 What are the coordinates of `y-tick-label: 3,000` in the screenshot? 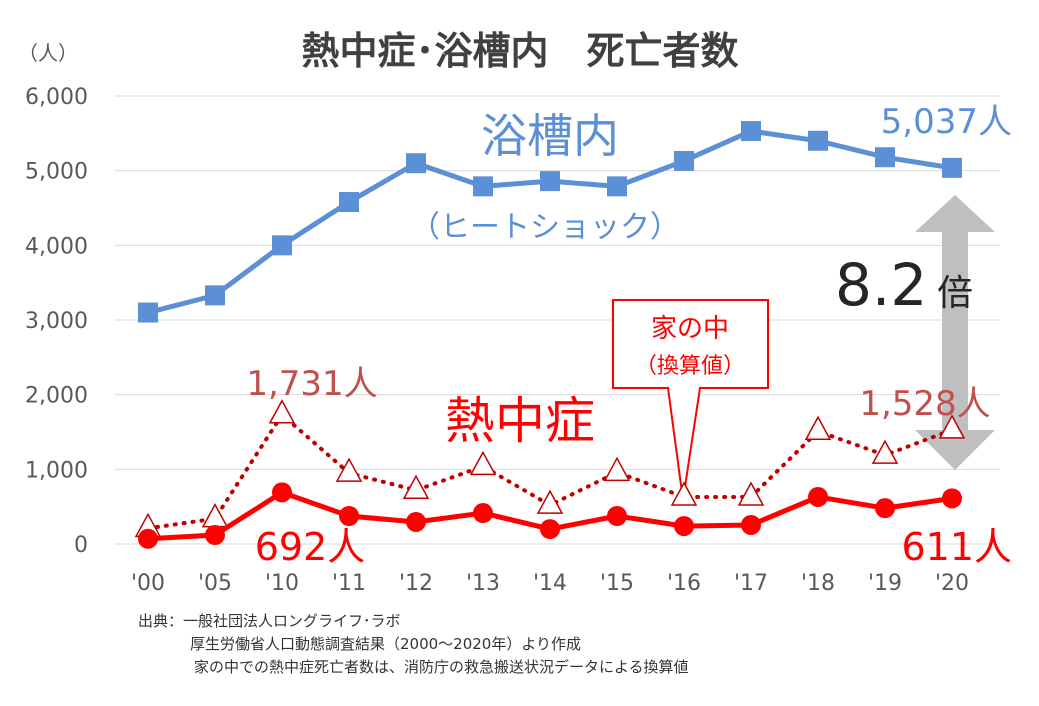 It's located at (56, 321).